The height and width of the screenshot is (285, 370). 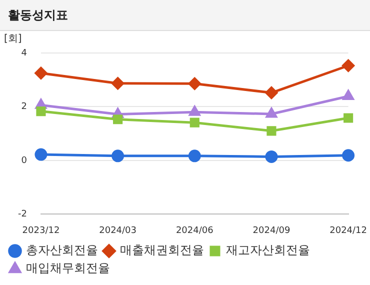 What do you see at coordinates (268, 250) in the screenshot?
I see `legend-label: 재고자산회전율` at bounding box center [268, 250].